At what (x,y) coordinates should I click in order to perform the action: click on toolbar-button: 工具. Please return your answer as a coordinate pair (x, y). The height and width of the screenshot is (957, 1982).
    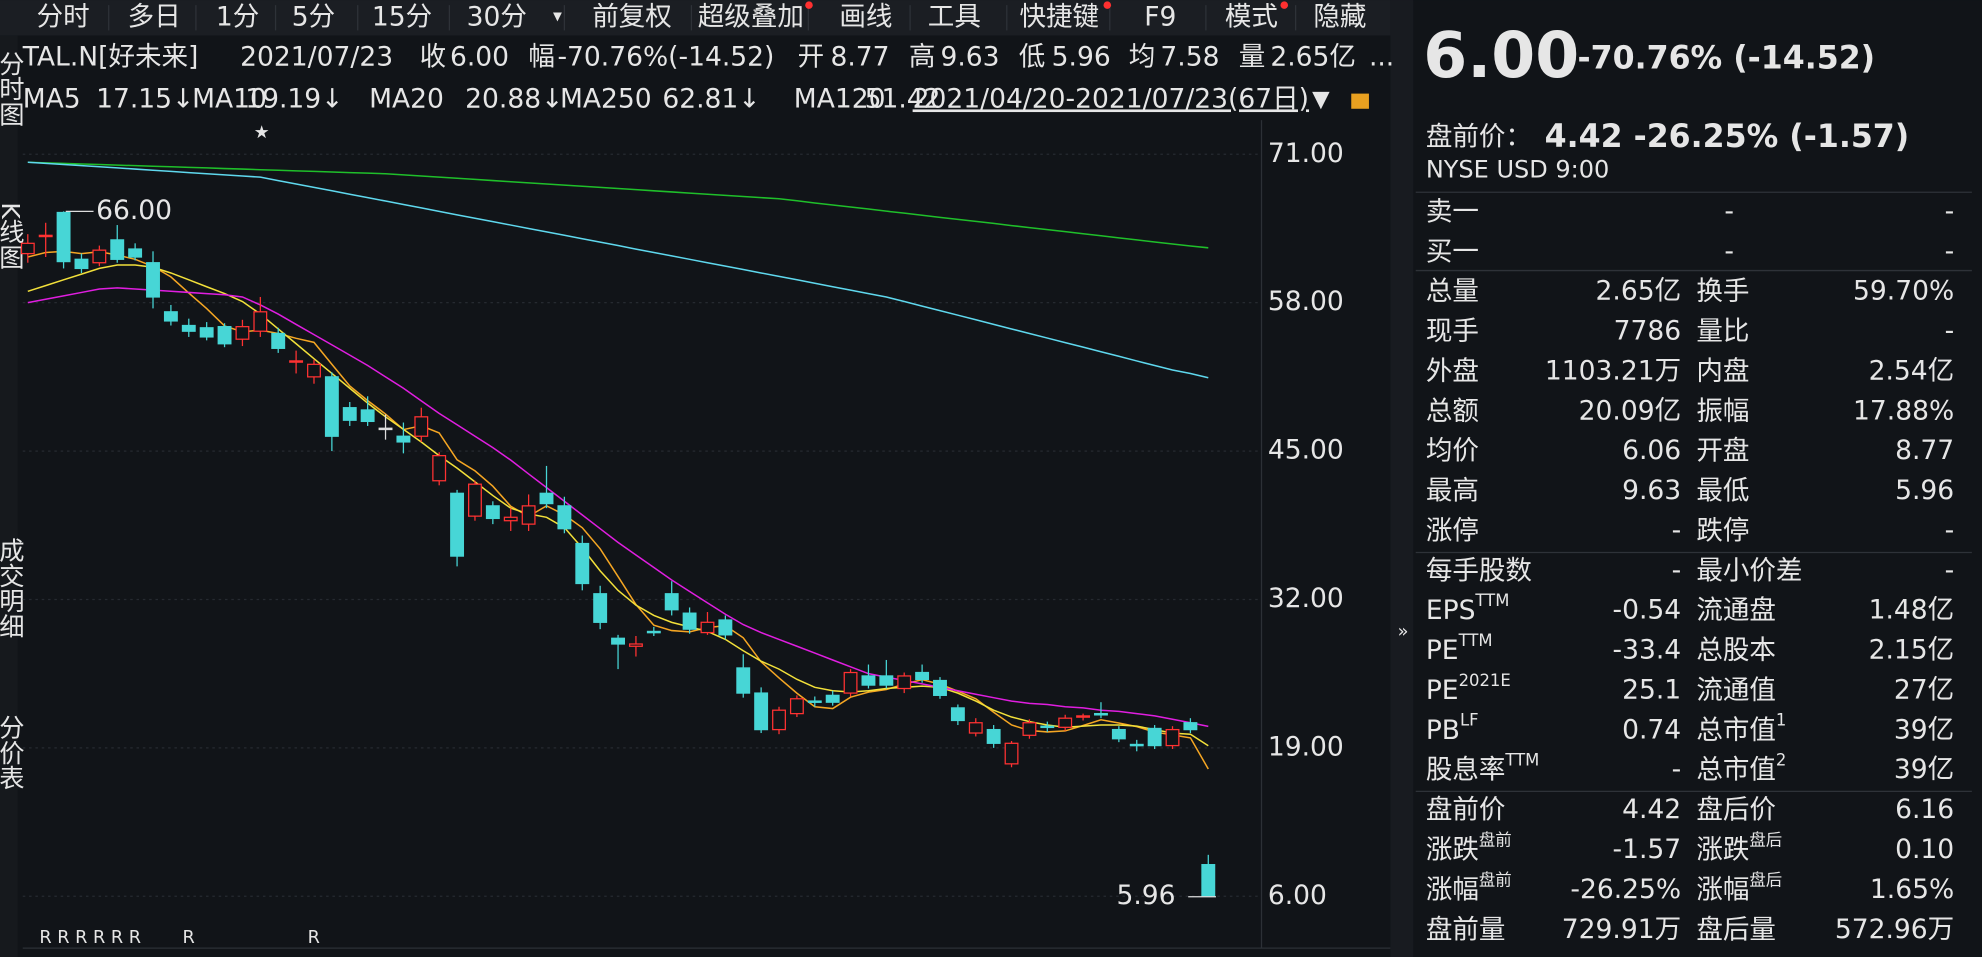
    Looking at the image, I should click on (954, 16).